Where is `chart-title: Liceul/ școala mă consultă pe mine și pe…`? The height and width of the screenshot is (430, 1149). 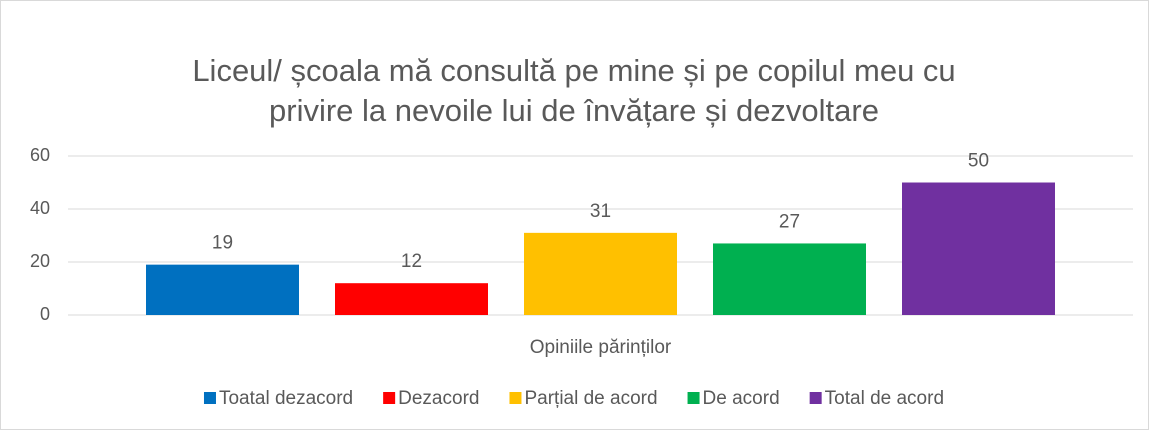 chart-title: Liceul/ școala mă consultă pe mine și pe… is located at coordinates (573, 70).